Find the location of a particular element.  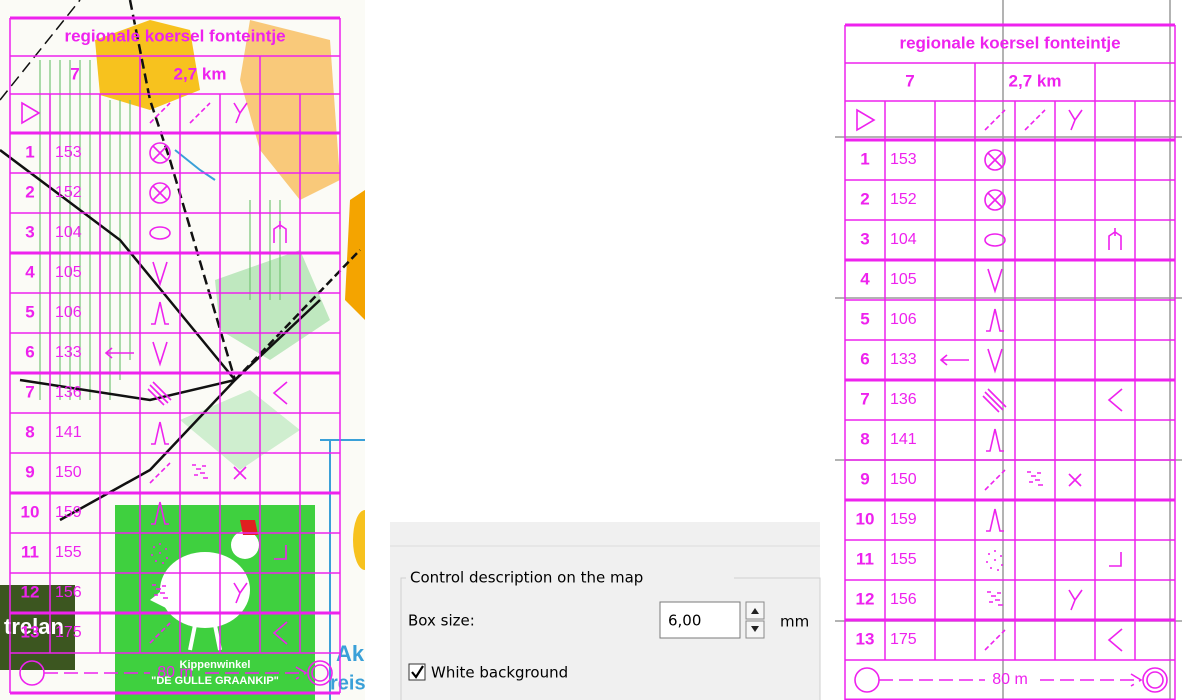

control-number: 1 is located at coordinates (864, 158).